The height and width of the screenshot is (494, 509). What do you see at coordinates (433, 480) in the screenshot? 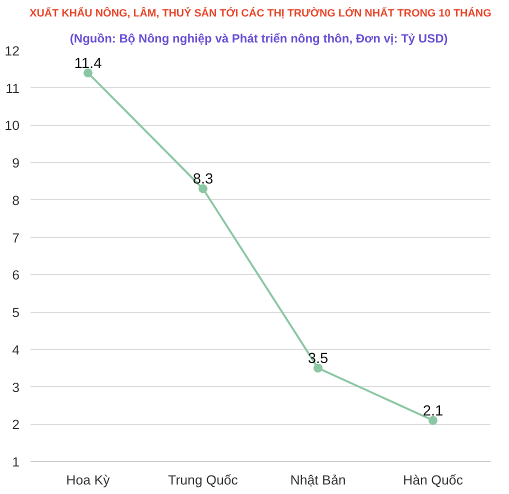
I see `x-tick-label: Hàn Quốc` at bounding box center [433, 480].